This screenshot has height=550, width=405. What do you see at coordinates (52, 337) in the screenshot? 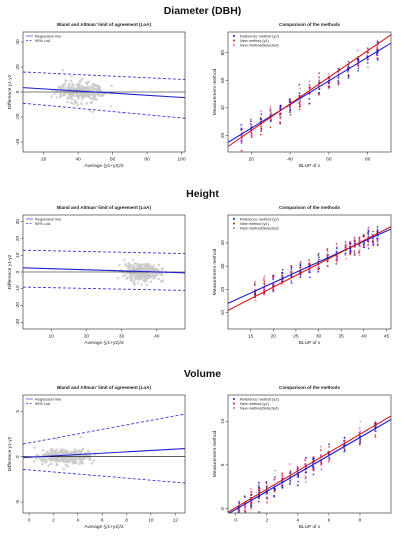
I see `x-tick-label: 10` at bounding box center [52, 337].